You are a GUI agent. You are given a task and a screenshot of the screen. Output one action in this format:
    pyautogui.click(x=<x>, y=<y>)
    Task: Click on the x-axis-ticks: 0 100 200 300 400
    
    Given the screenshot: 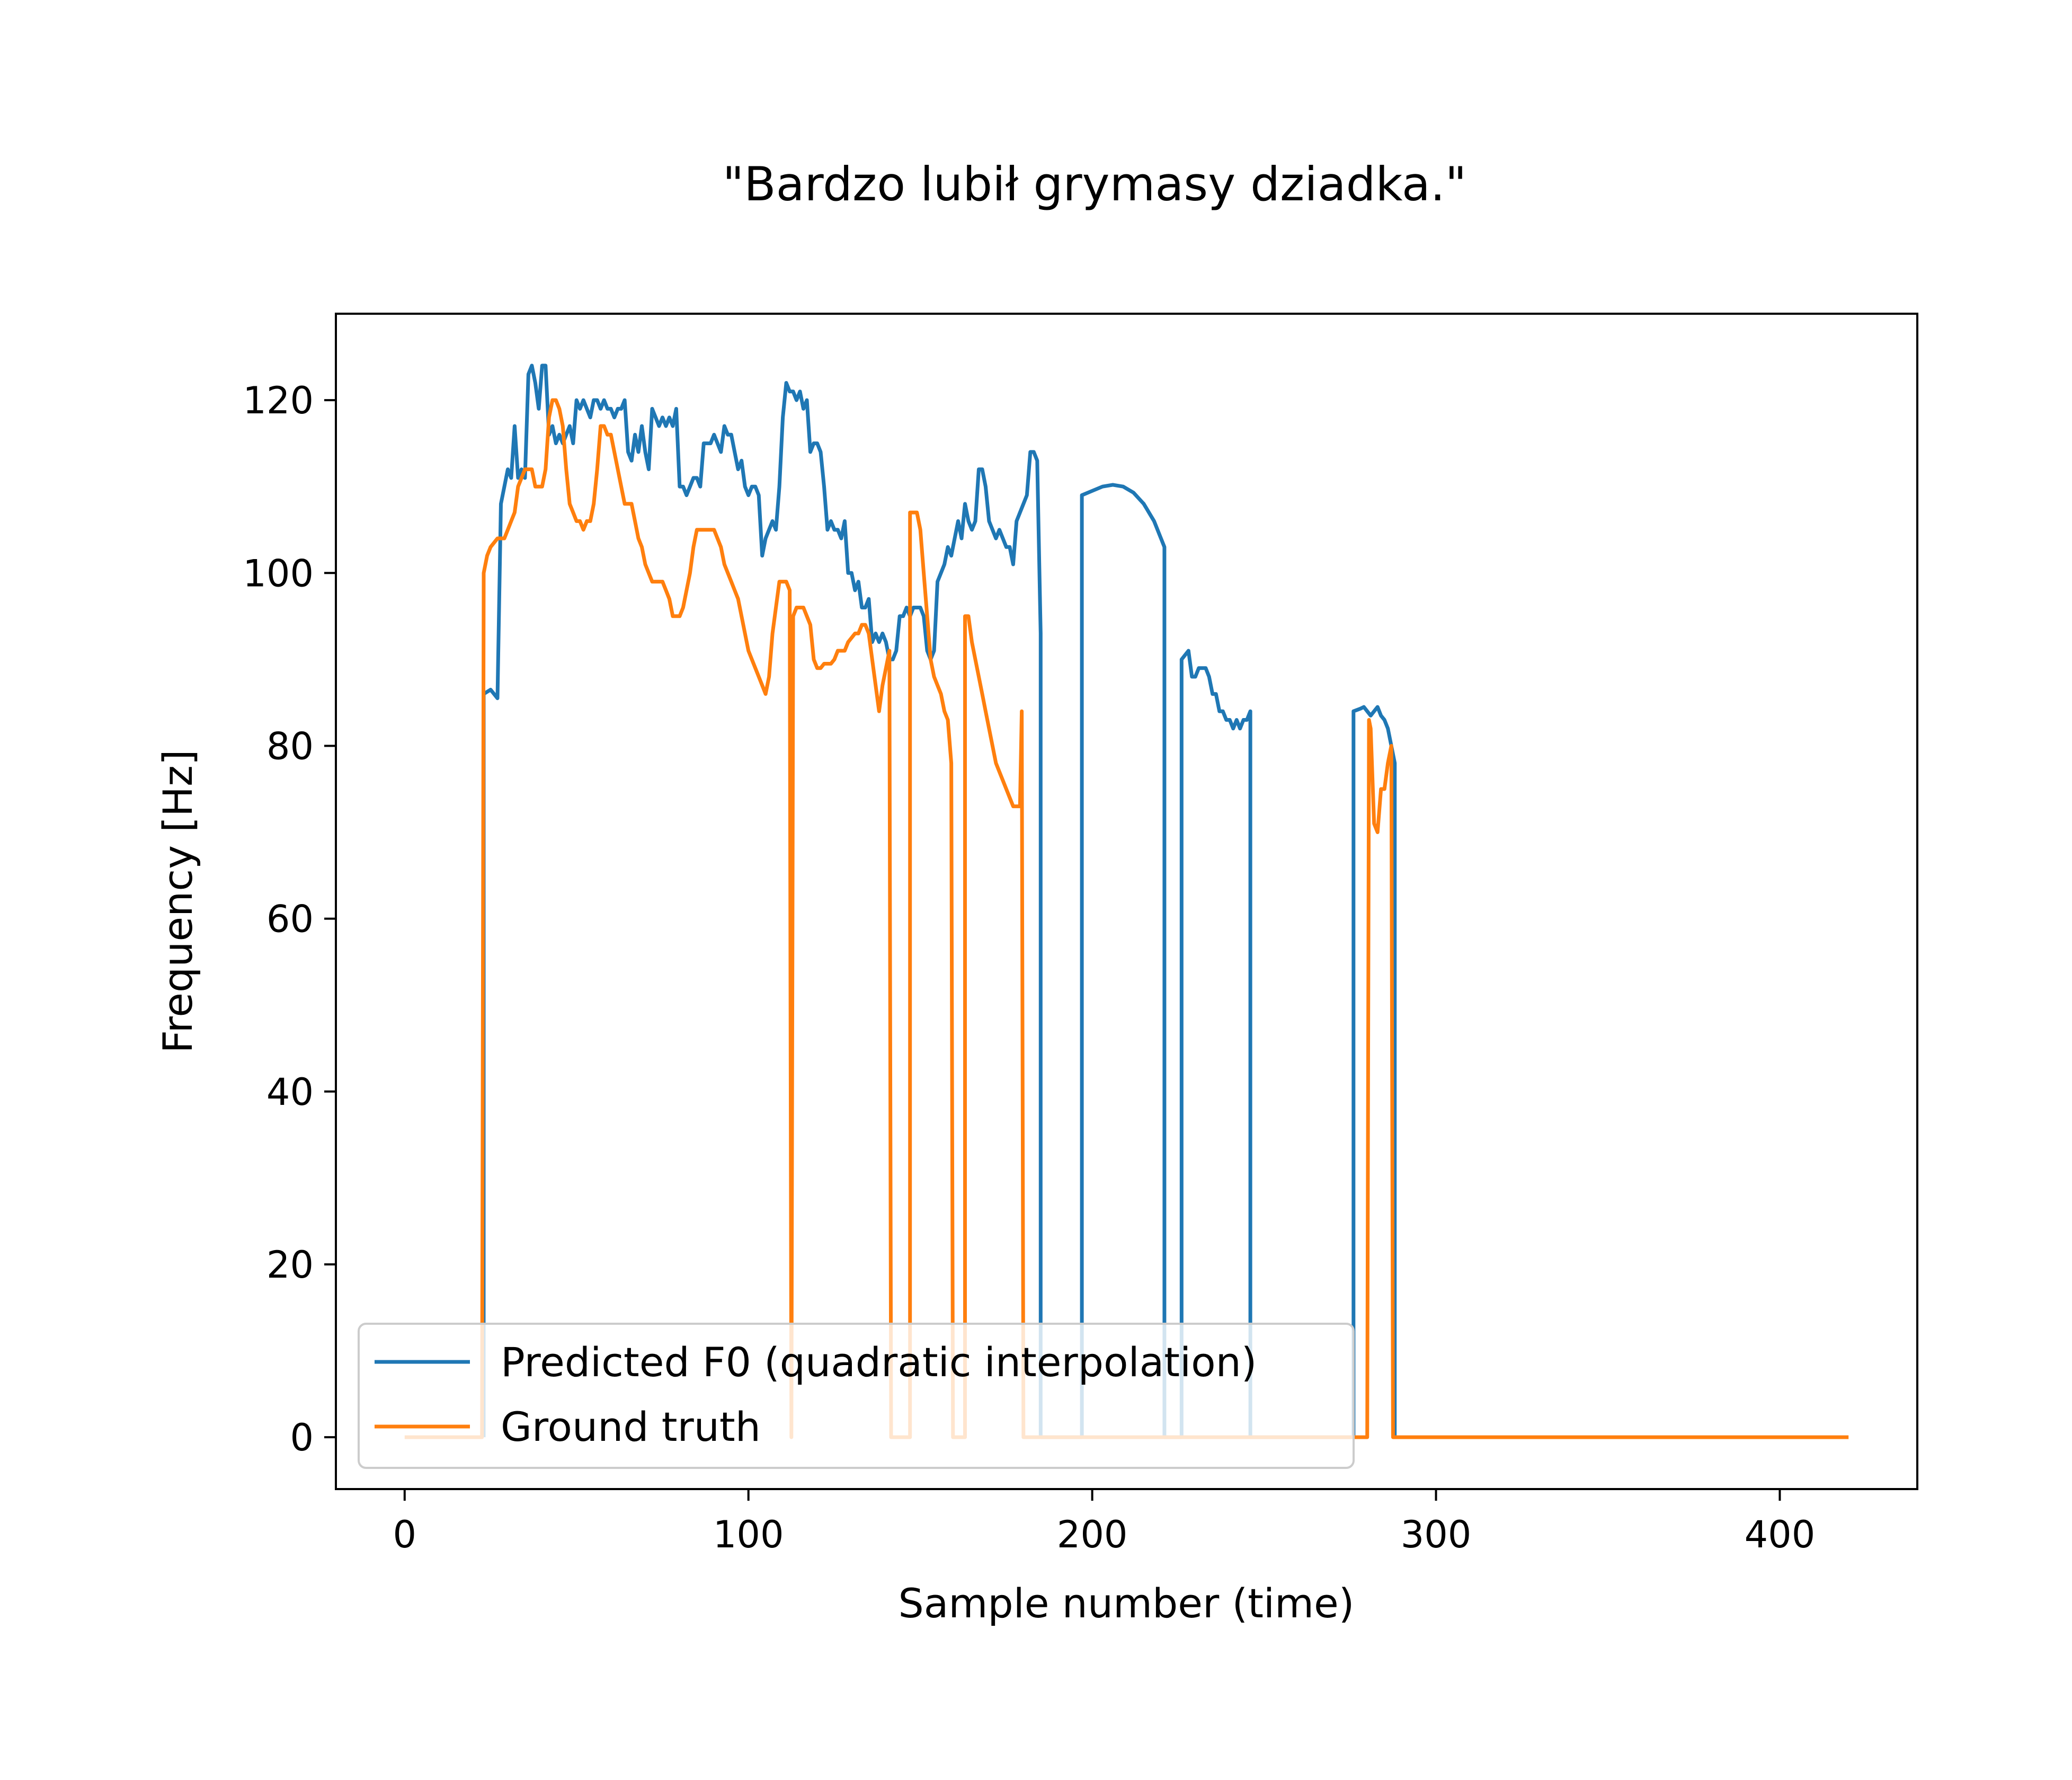 What is the action you would take?
    pyautogui.click(x=1104, y=1522)
    